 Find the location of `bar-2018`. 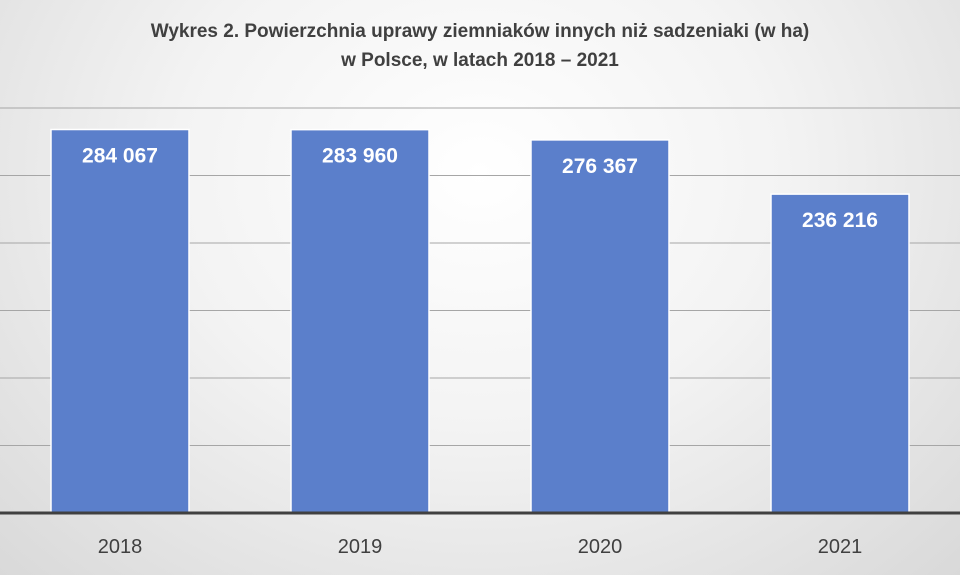

bar-2018 is located at coordinates (120, 321).